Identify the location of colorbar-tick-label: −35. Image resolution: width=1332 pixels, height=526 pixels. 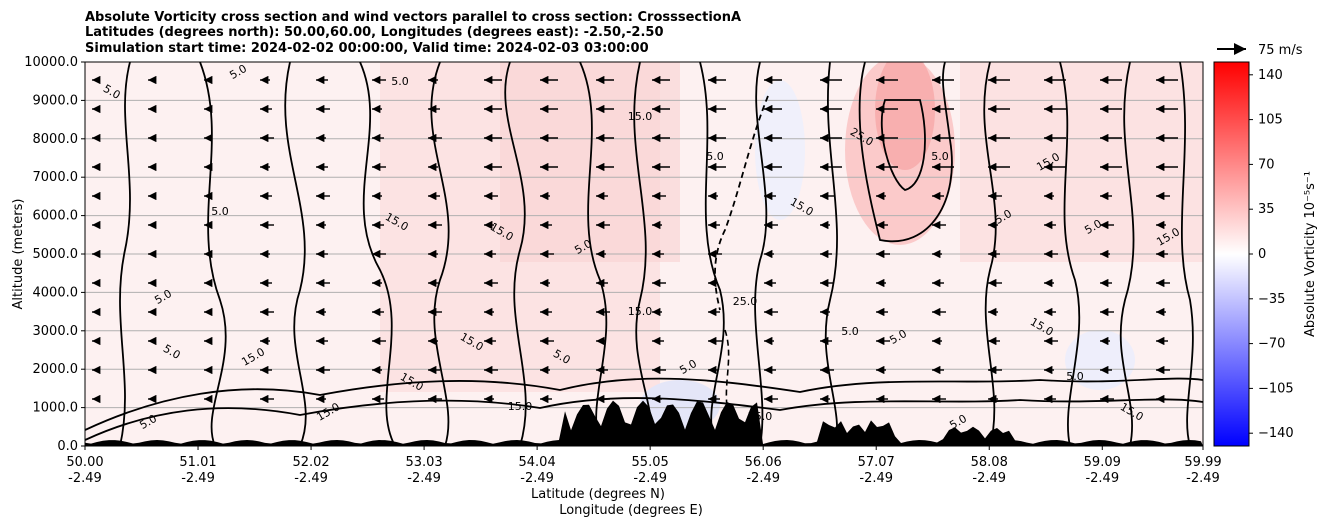
(1271, 299).